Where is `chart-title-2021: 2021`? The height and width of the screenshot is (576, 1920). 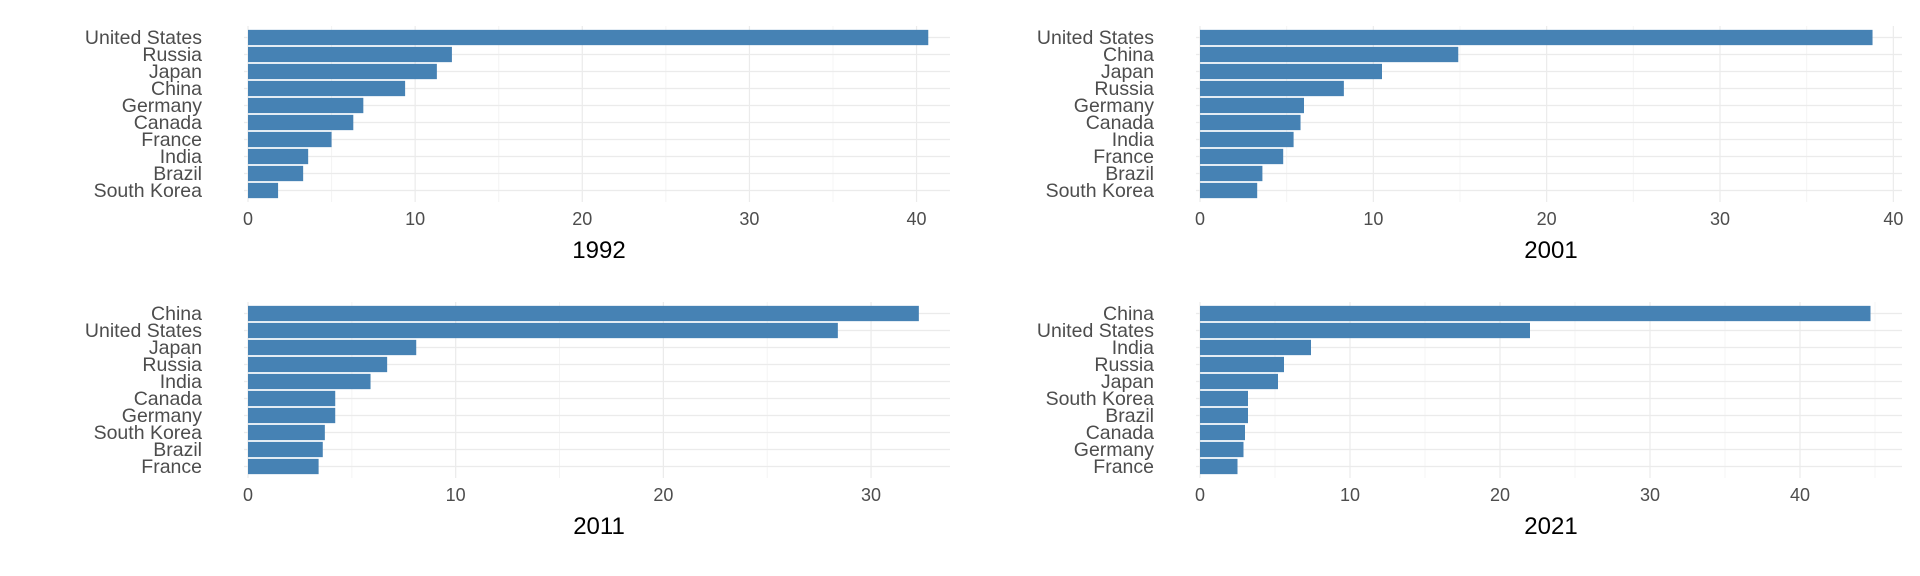 chart-title-2021: 2021 is located at coordinates (1550, 526).